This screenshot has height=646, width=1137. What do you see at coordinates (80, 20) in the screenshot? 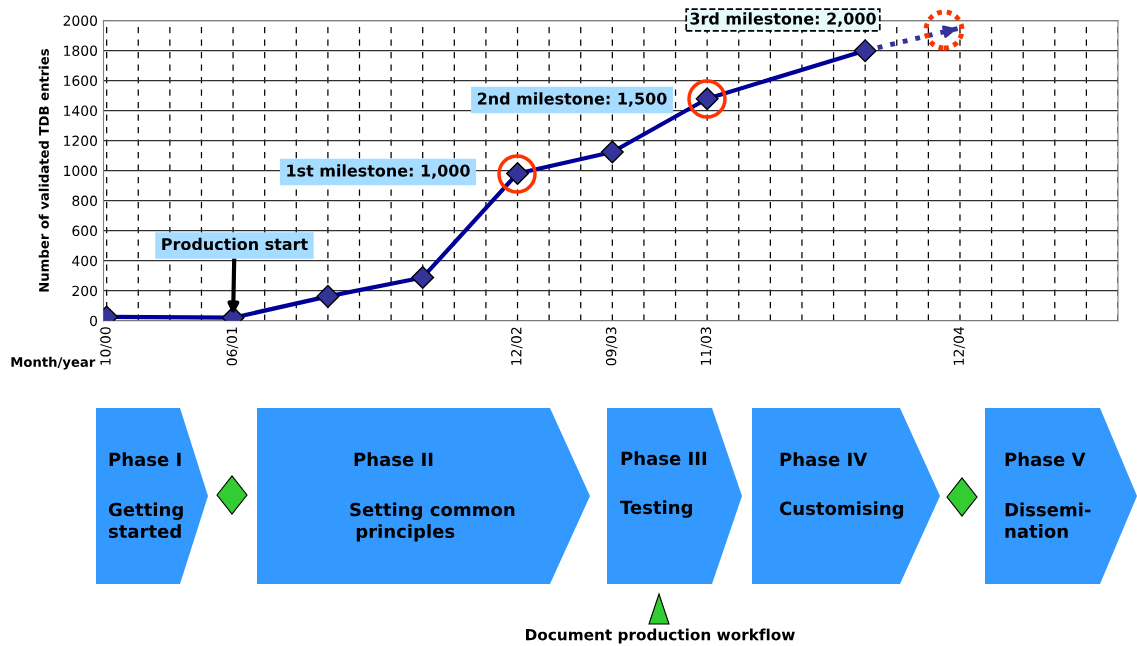
I see `y-tick-label: 2000` at bounding box center [80, 20].